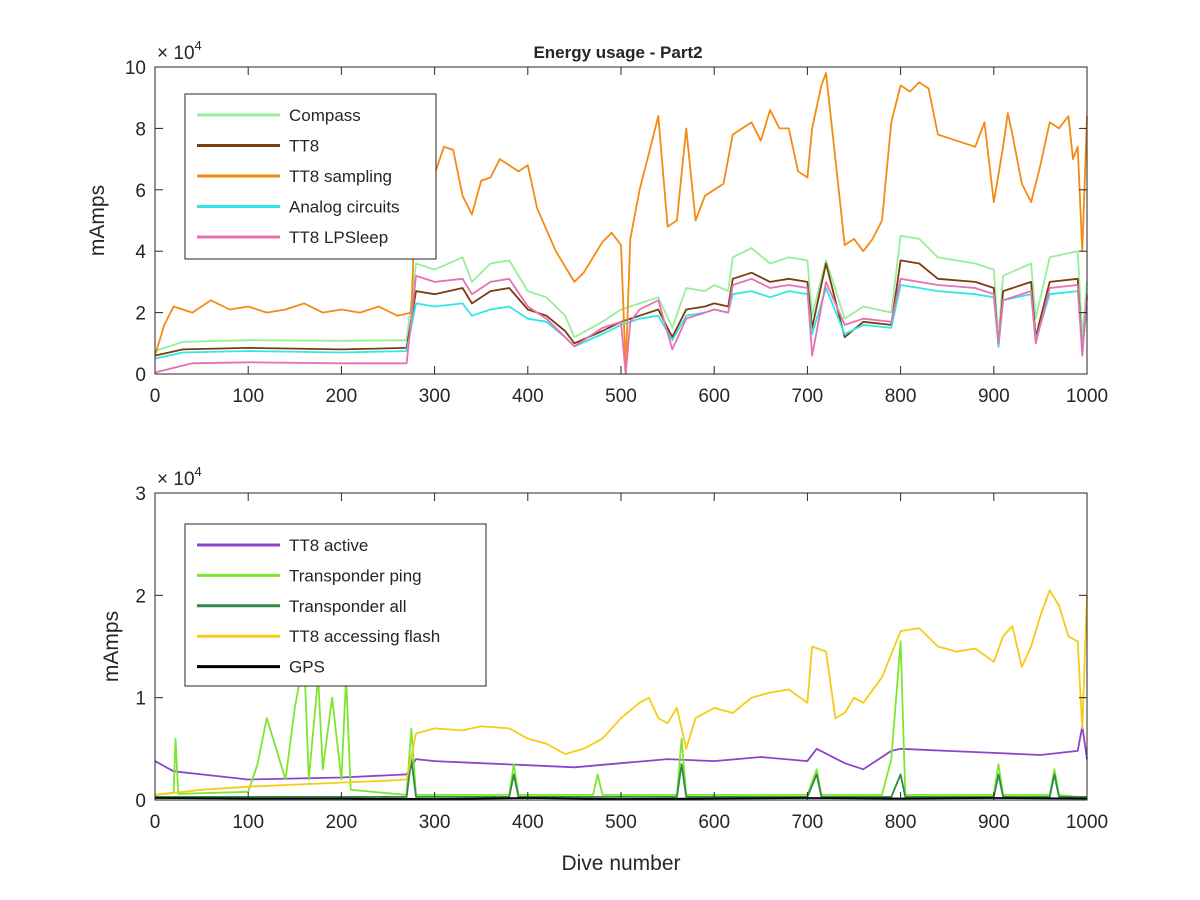 The width and height of the screenshot is (1200, 900). What do you see at coordinates (621, 396) in the screenshot?
I see `p0-x-tick-label-5: 500` at bounding box center [621, 396].